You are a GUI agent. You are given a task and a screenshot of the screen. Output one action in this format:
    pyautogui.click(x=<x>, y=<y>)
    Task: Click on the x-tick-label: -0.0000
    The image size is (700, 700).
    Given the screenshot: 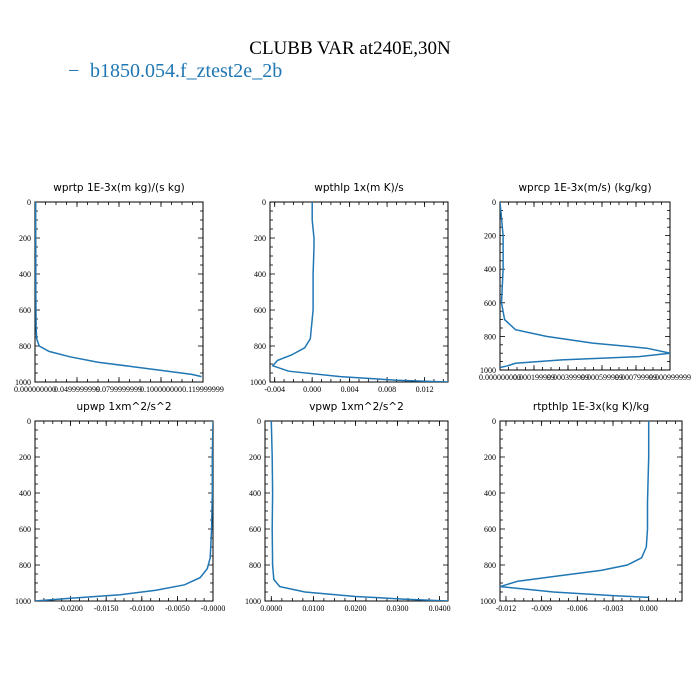 What is the action you would take?
    pyautogui.click(x=213, y=608)
    